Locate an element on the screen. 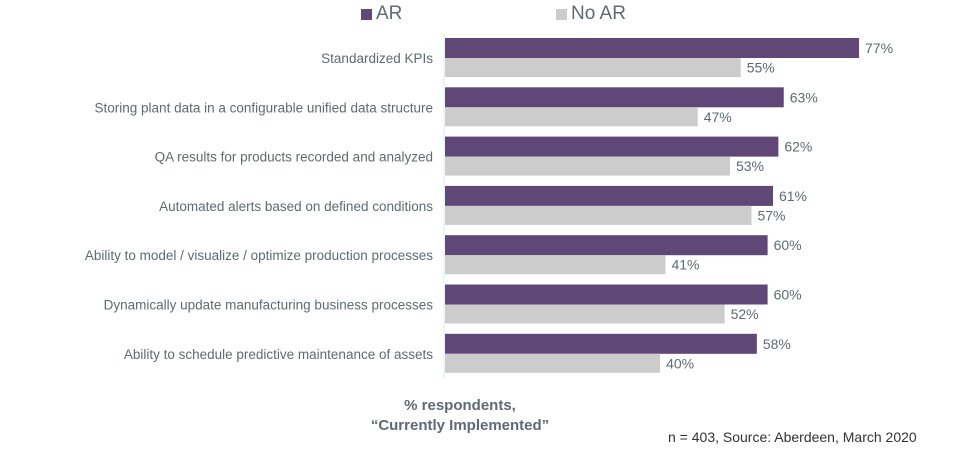  data-label-no-ar: 40% is located at coordinates (680, 363).